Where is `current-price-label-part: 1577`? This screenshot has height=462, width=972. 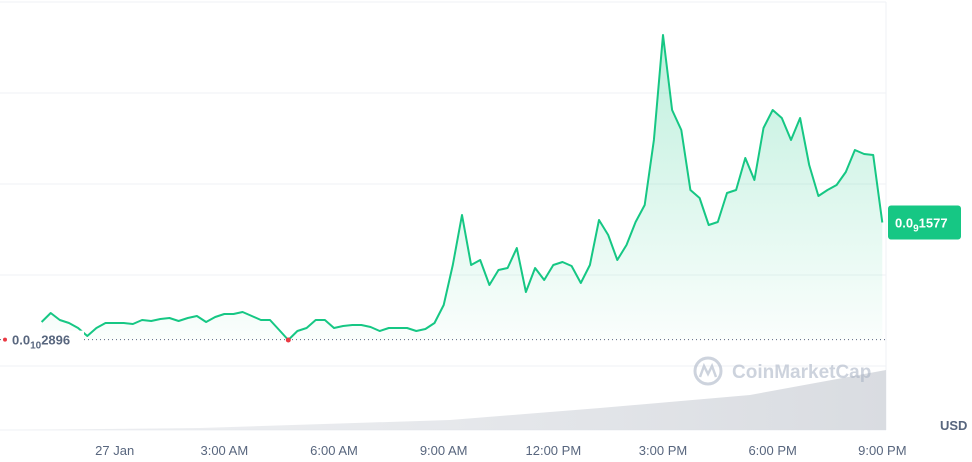
current-price-label-part: 1577 is located at coordinates (933, 222).